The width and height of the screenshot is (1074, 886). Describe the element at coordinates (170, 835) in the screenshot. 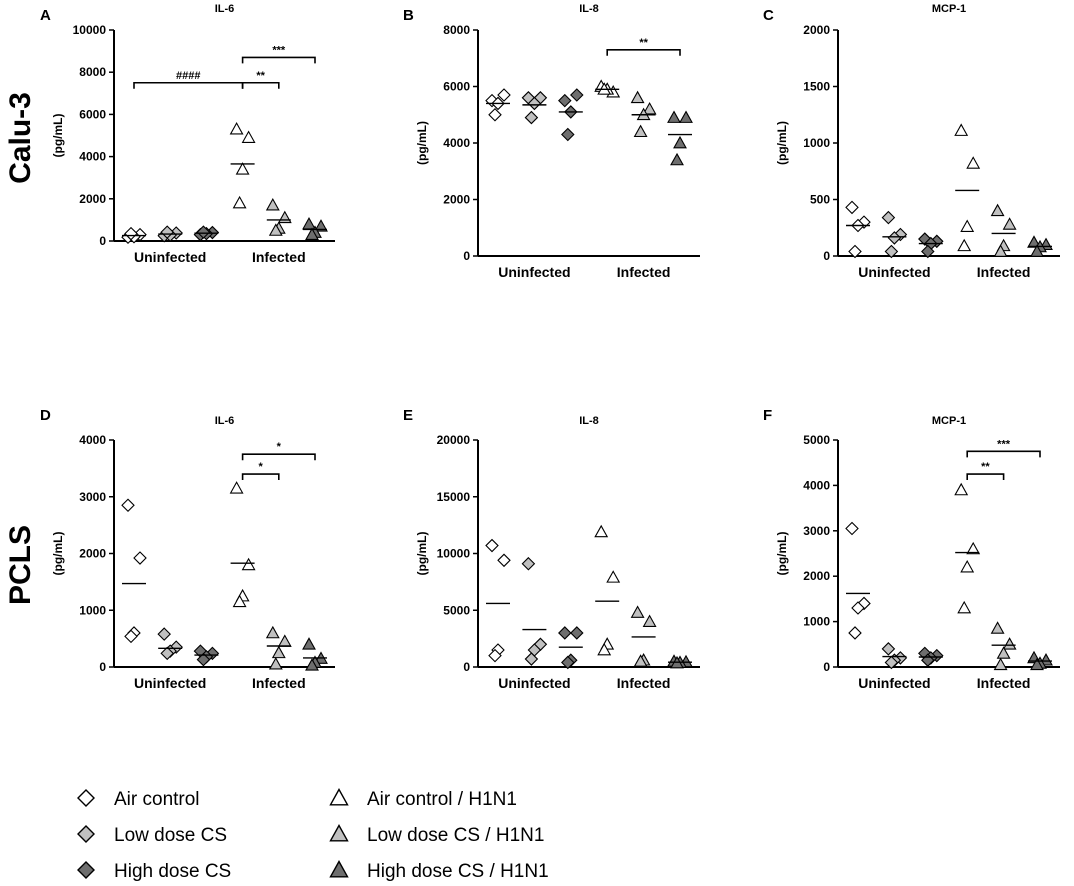

I see `legend-label: Low dose CS` at that location.